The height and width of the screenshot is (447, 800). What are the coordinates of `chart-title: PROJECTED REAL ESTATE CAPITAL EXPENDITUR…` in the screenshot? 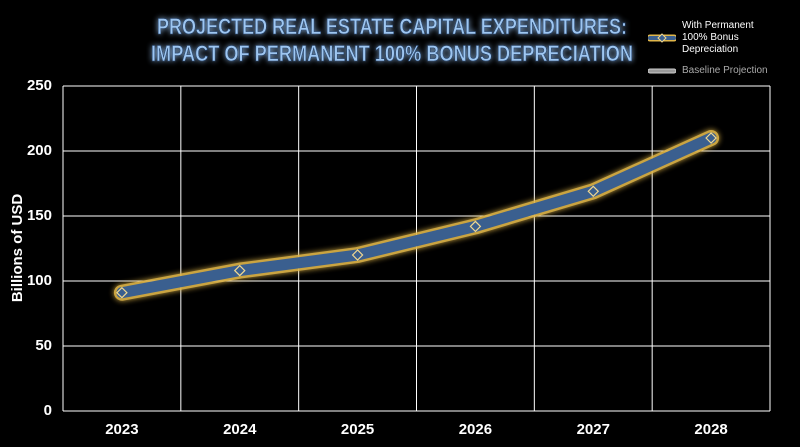 It's located at (392, 26).